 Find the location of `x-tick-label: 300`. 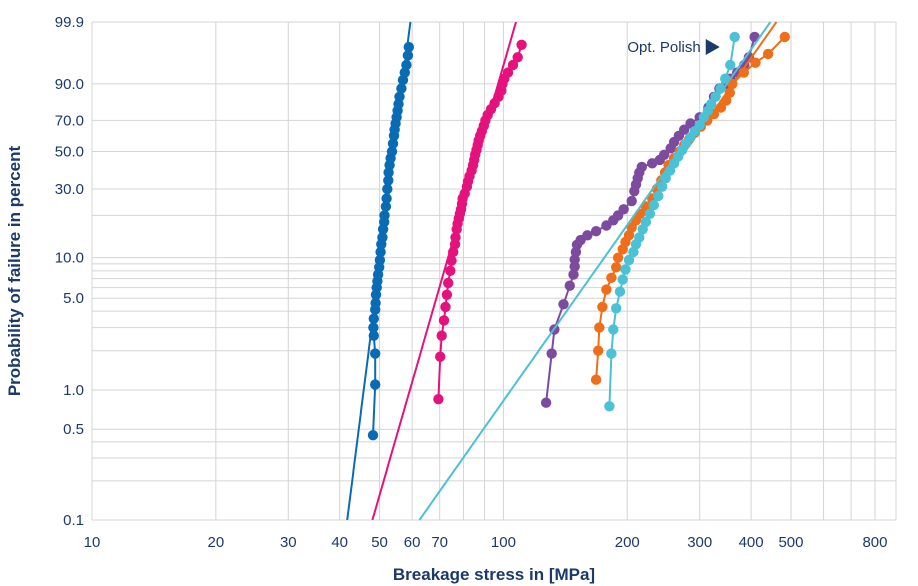

x-tick-label: 300 is located at coordinates (699, 542).